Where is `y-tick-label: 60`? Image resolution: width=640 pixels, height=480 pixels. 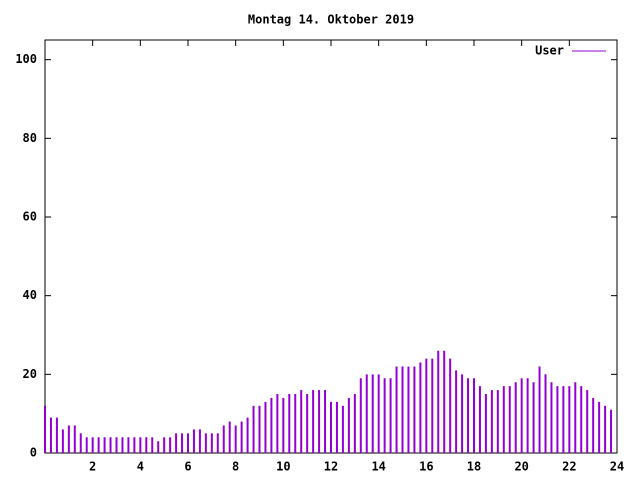 y-tick-label: 60 is located at coordinates (30, 217).